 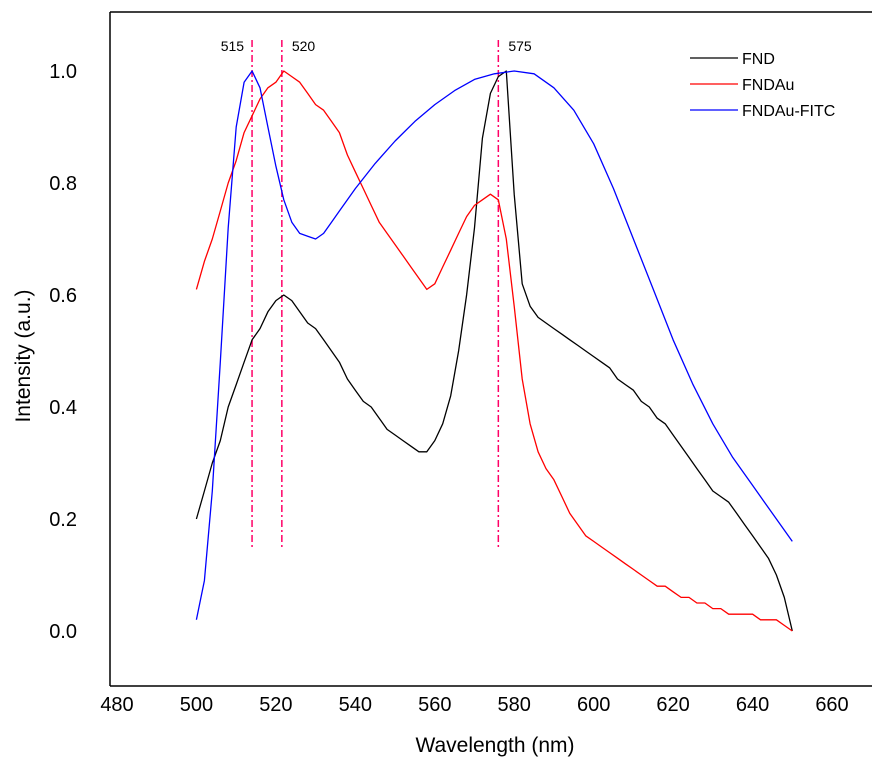 What do you see at coordinates (23, 355) in the screenshot?
I see `y-axis-title: Intensity (a.u.)` at bounding box center [23, 355].